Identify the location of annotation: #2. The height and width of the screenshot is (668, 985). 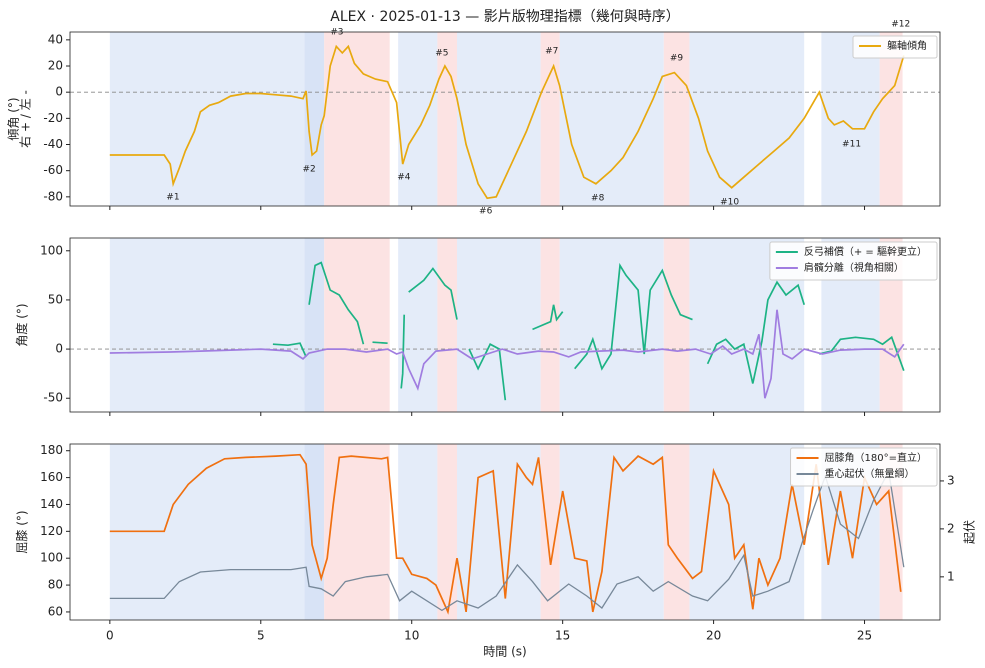
(308, 169).